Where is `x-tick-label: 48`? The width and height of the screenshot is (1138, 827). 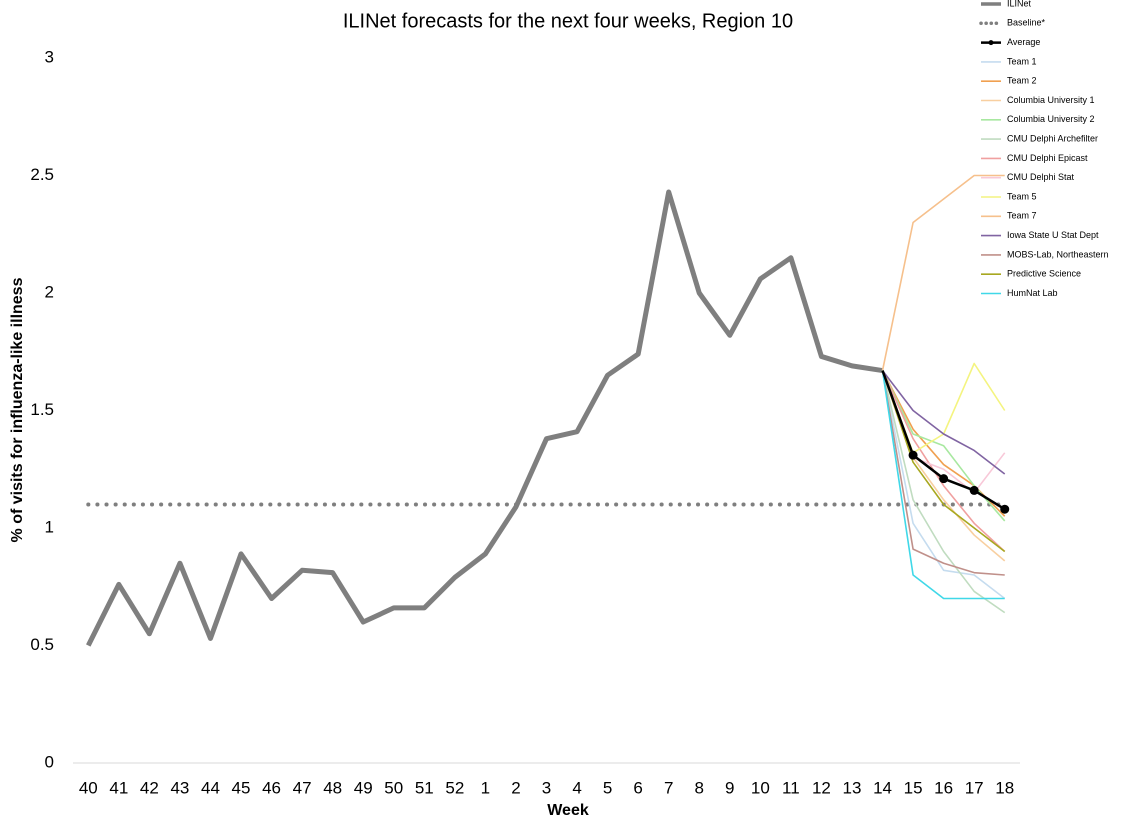
x-tick-label: 48 is located at coordinates (332, 787).